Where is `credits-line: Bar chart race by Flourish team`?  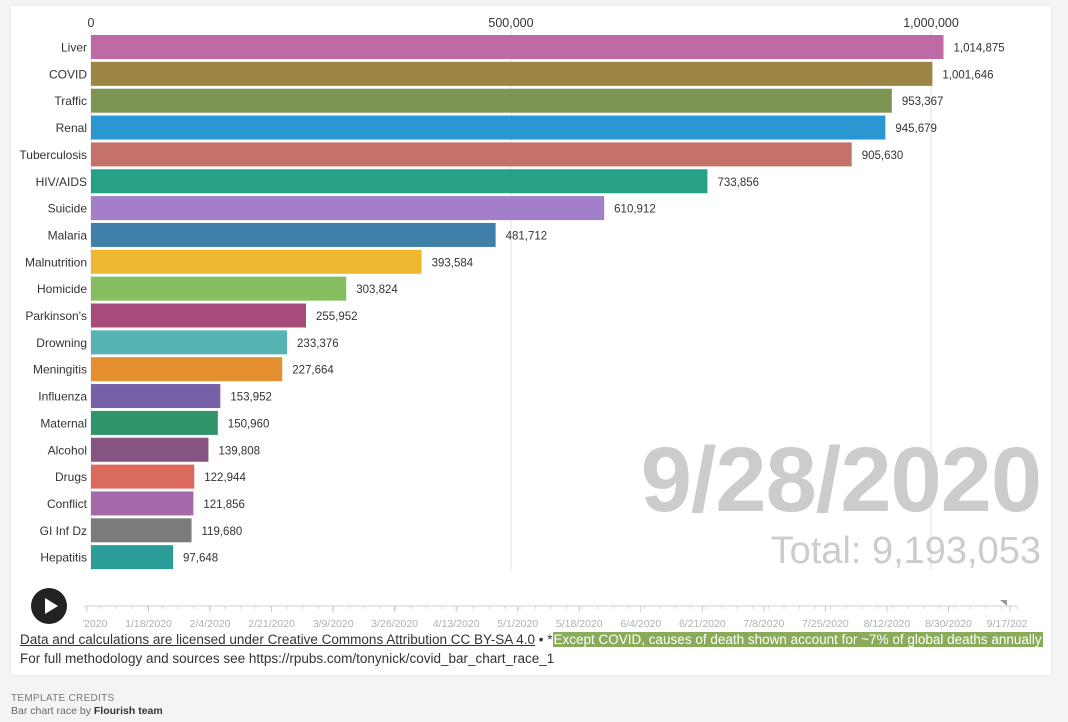 credits-line: Bar chart race by Flourish team is located at coordinates (87, 711).